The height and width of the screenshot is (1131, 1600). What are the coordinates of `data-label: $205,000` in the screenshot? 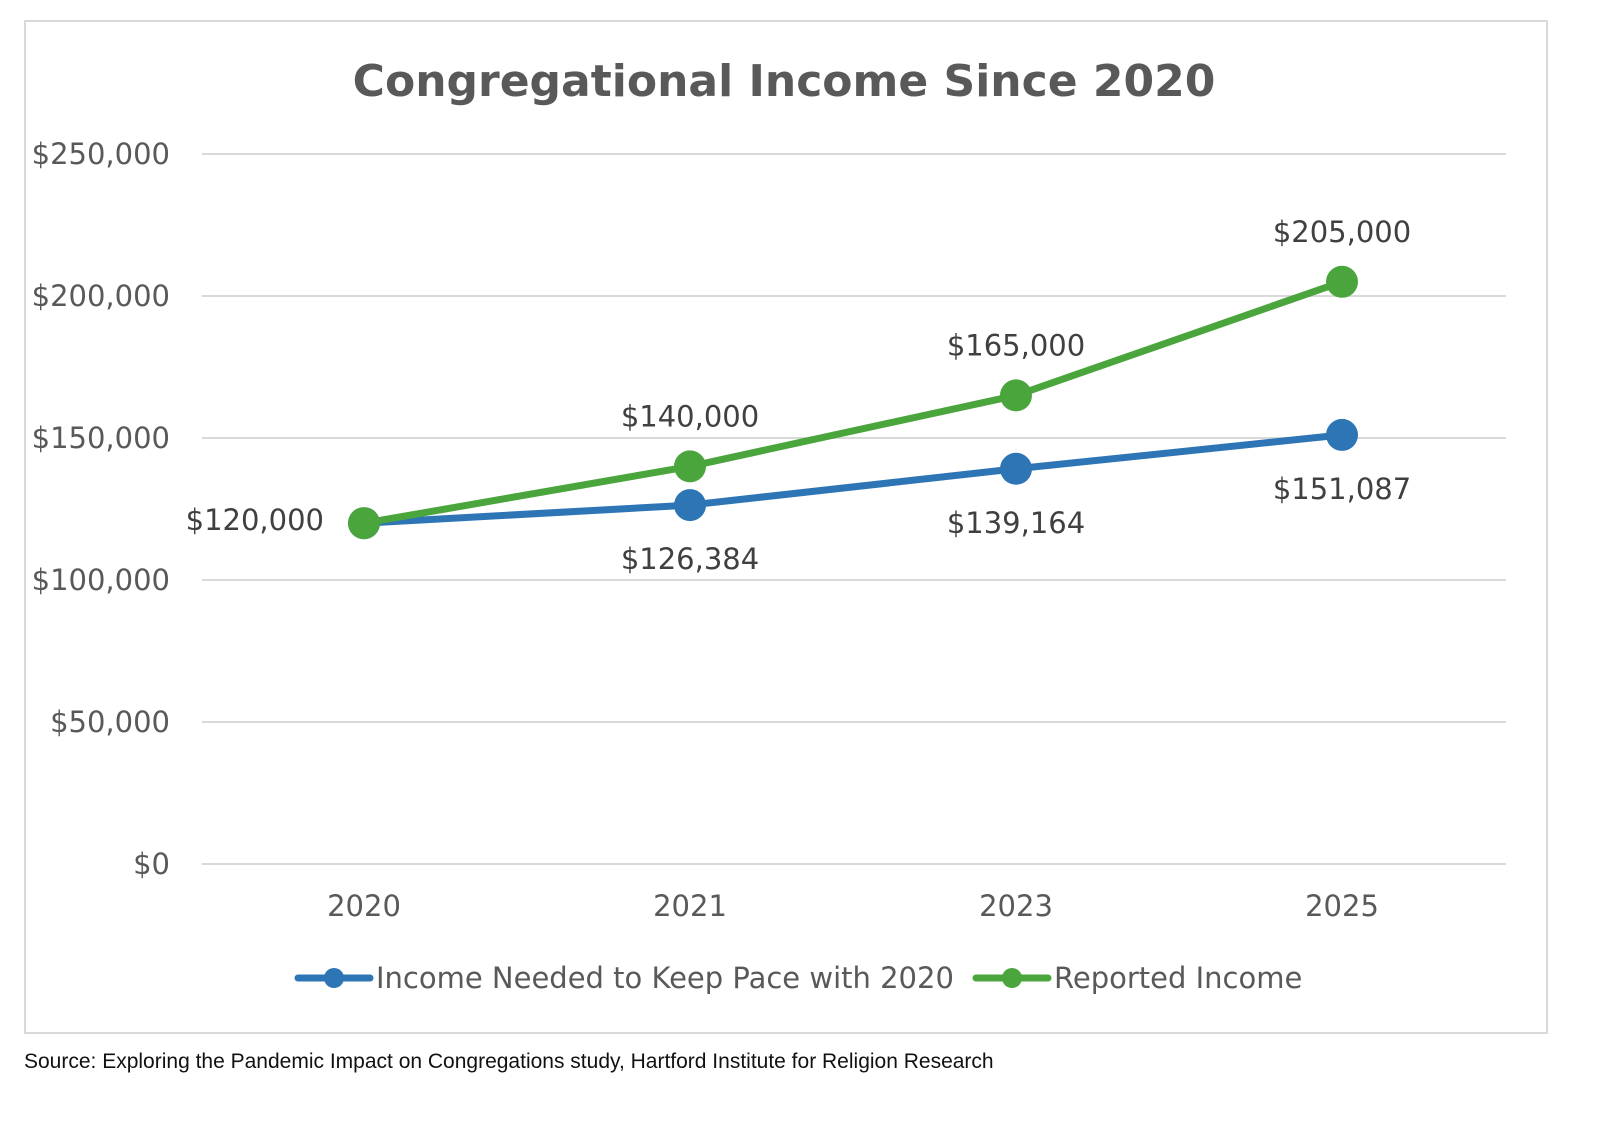 It's located at (1342, 232).